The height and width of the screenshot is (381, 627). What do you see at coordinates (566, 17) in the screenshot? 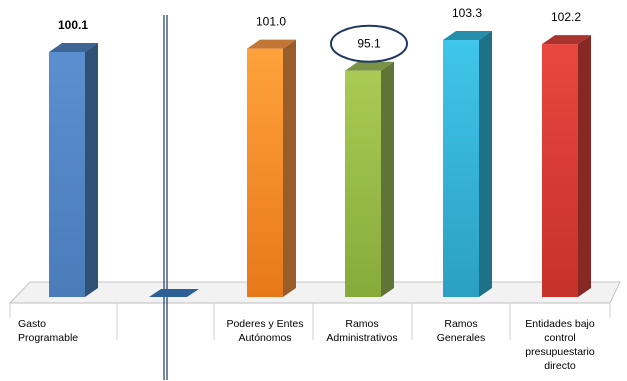
I see `value-label: 102.2` at bounding box center [566, 17].